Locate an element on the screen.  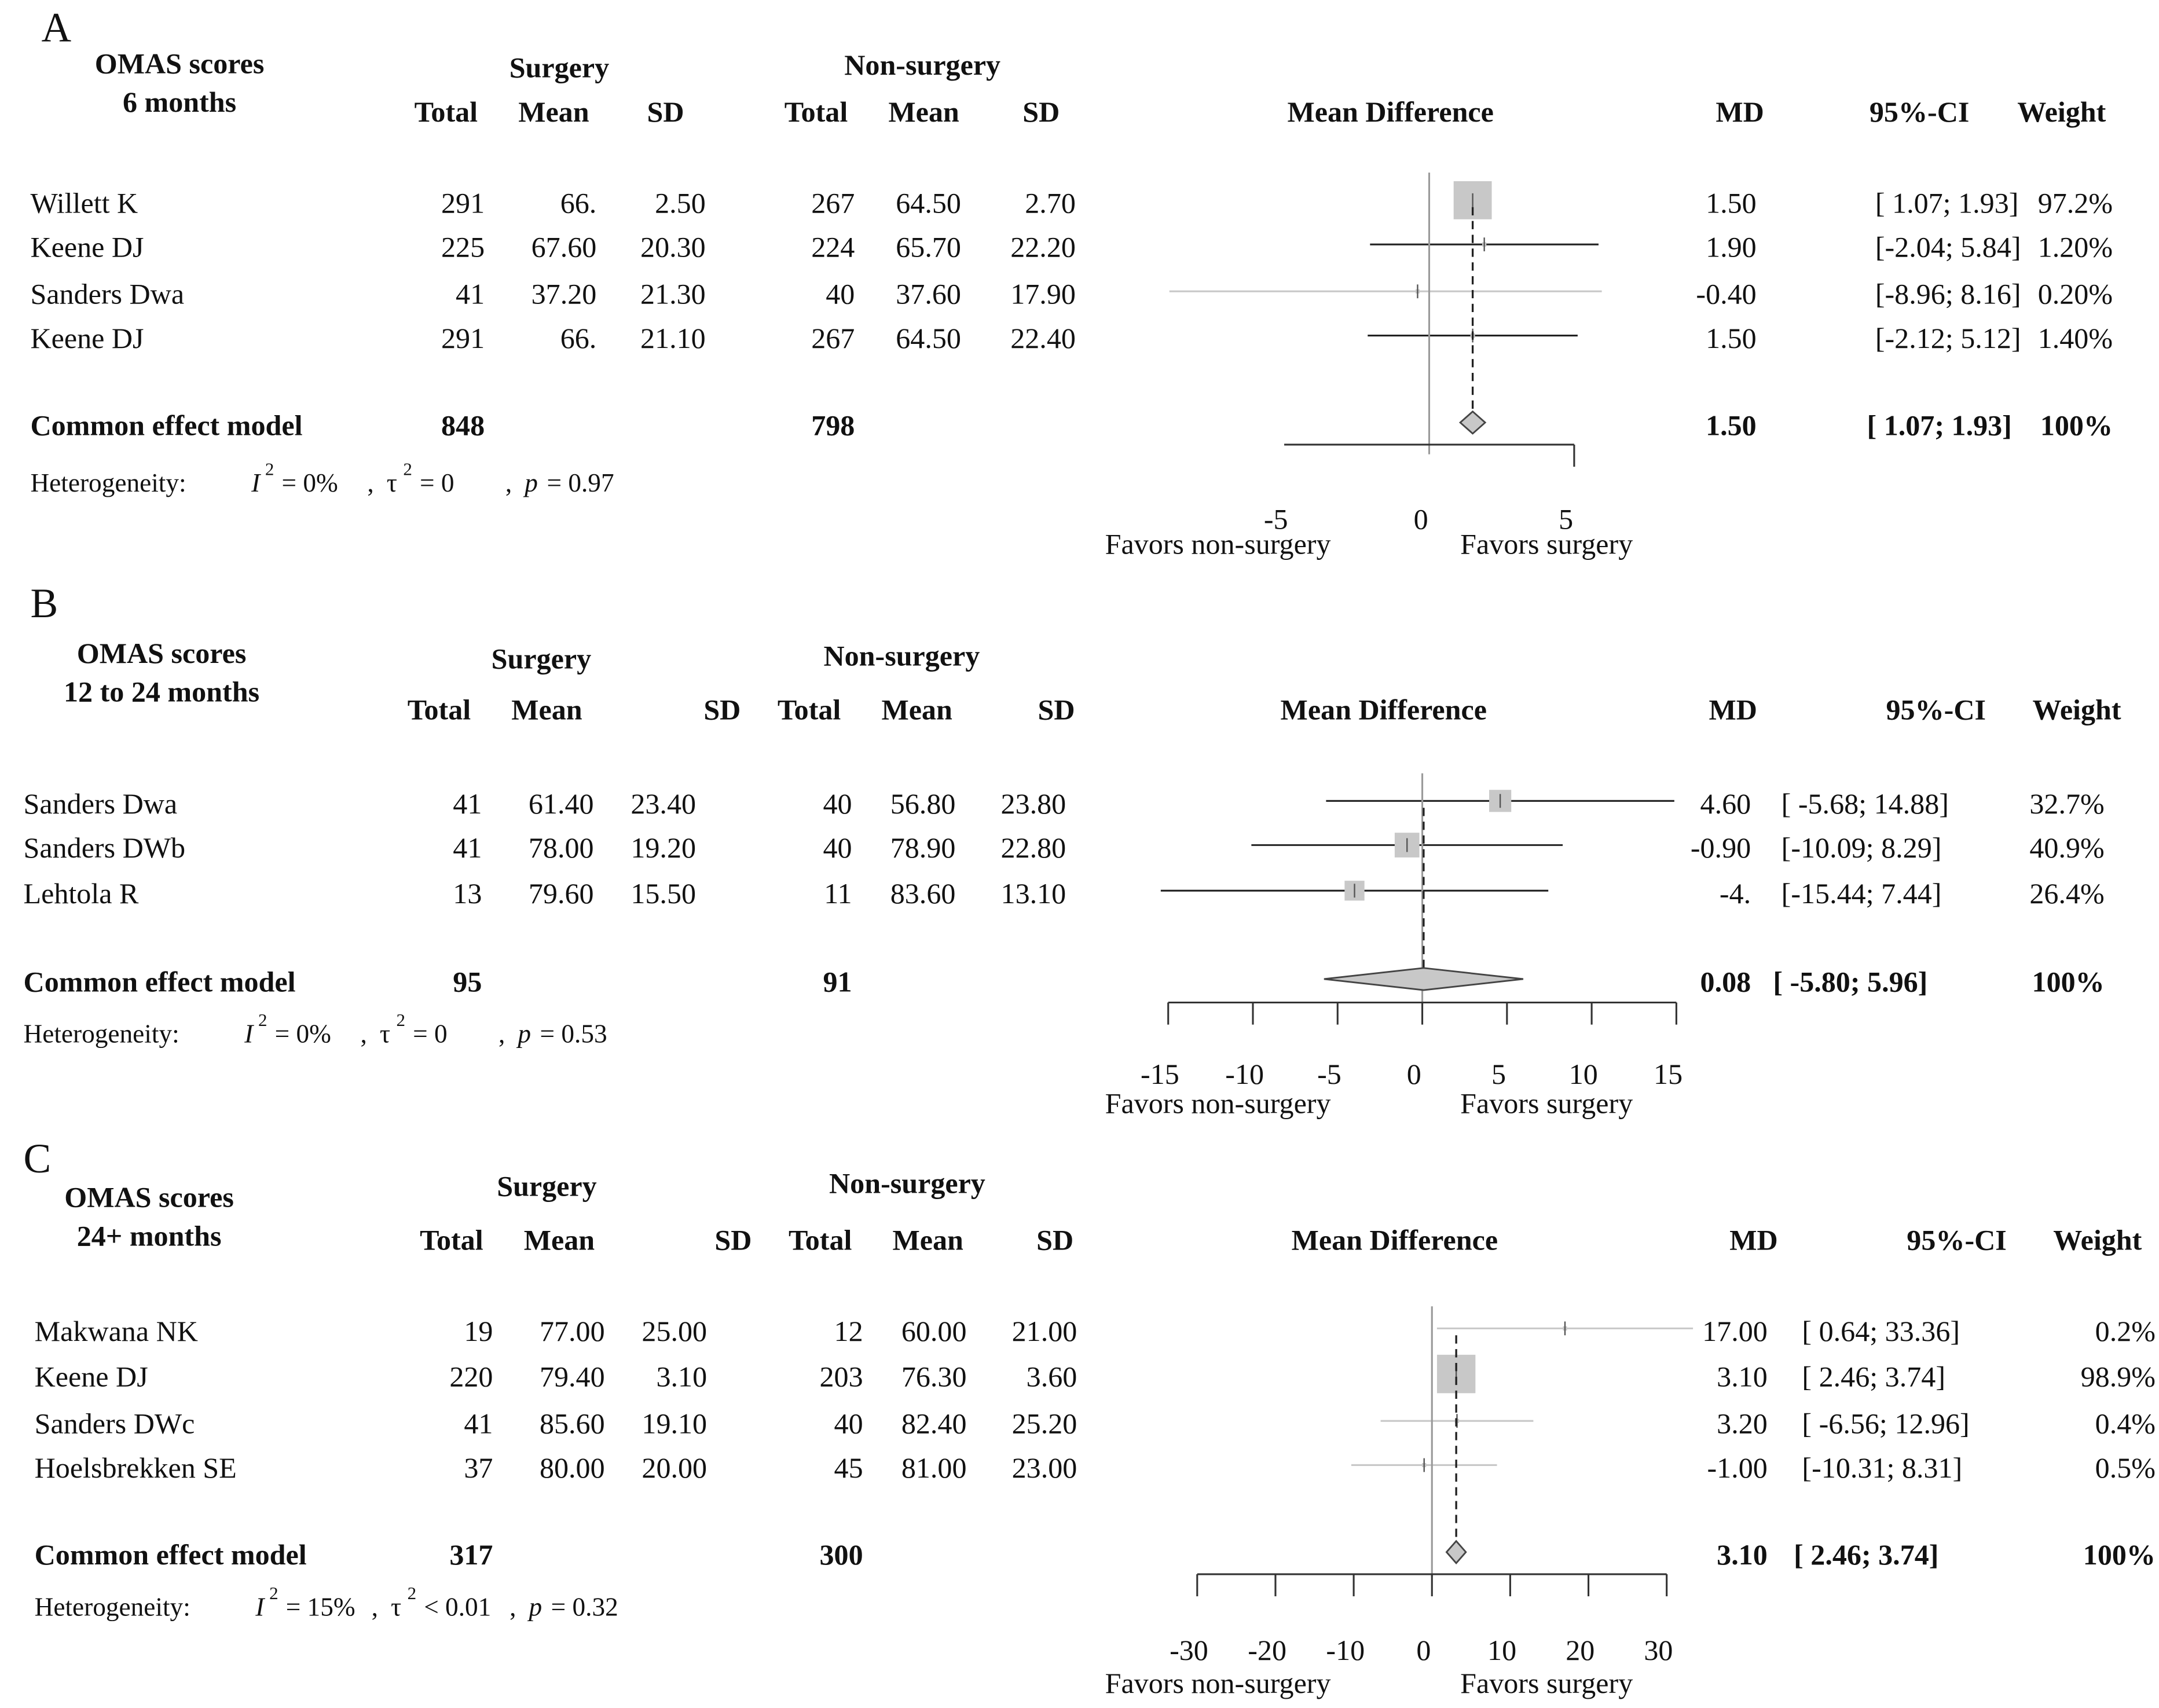
study-ci: [ -5.68; 14.88] is located at coordinates (1865, 803).